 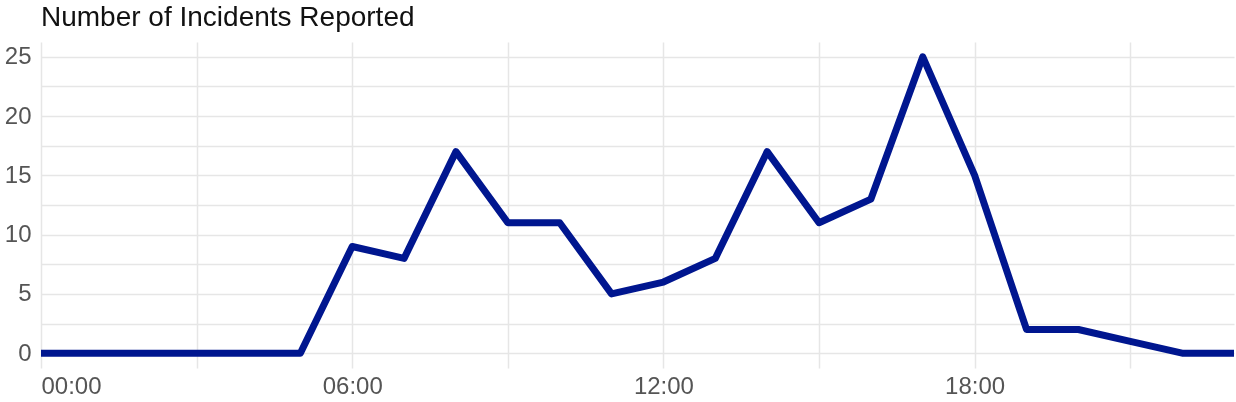 I want to click on x-tick-label: 06:00, so click(x=352, y=385).